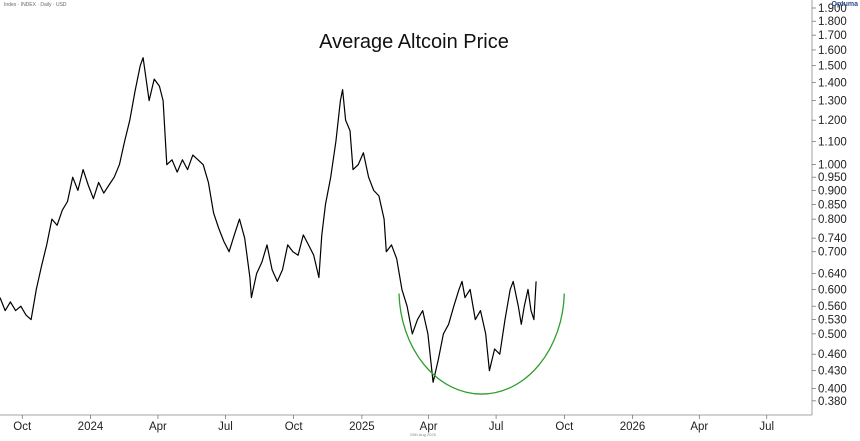 This screenshot has width=860, height=441. I want to click on y-tick-label: 1.500, so click(832, 67).